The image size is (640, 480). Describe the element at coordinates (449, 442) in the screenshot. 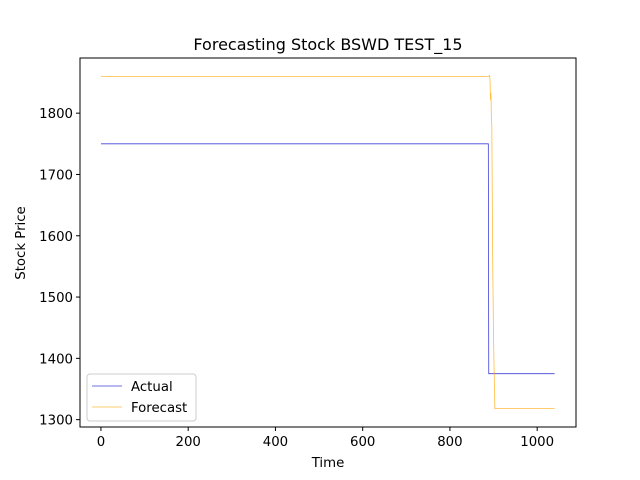

I see `x-tick-label: 800` at that location.